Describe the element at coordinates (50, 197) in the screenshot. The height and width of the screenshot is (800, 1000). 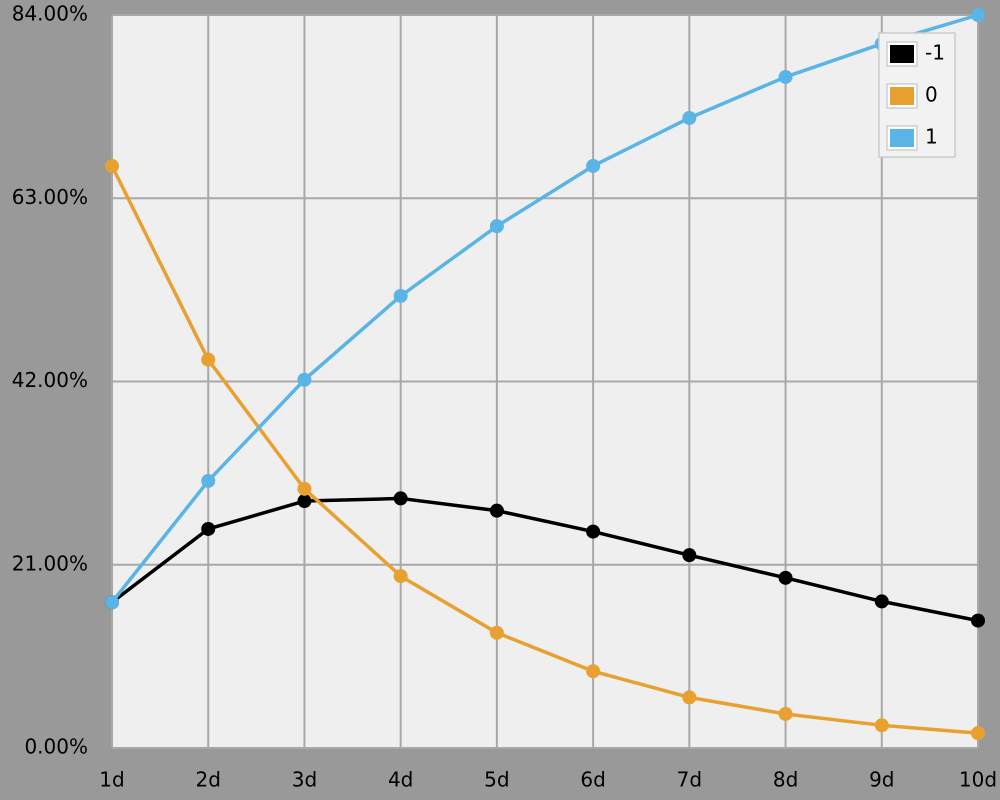
I see `y-tick-label: 63.00%` at that location.